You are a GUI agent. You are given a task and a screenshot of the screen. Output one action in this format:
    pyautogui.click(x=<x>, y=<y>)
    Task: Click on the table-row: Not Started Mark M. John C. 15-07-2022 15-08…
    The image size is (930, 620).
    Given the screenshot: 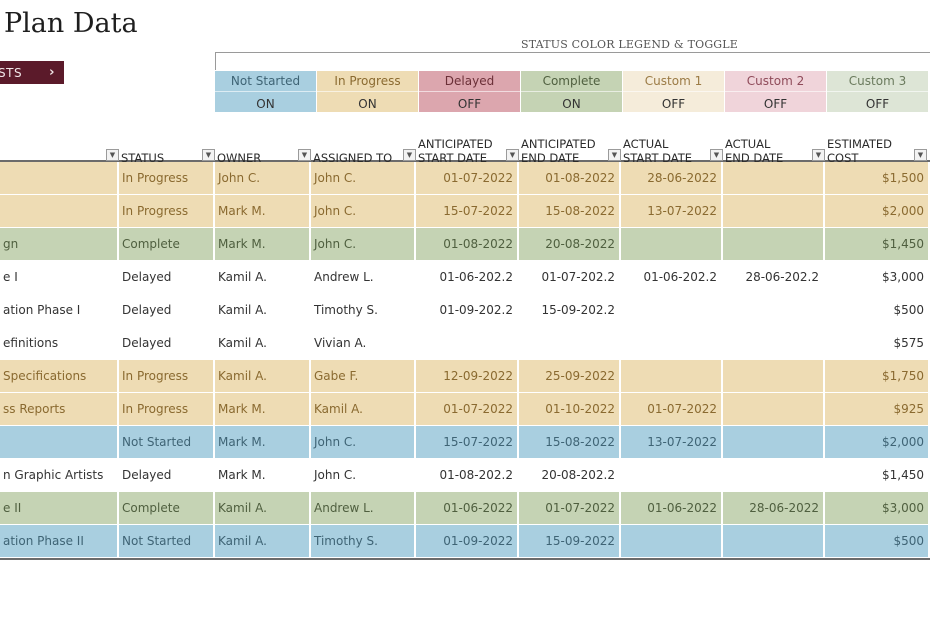 What is the action you would take?
    pyautogui.click(x=465, y=442)
    